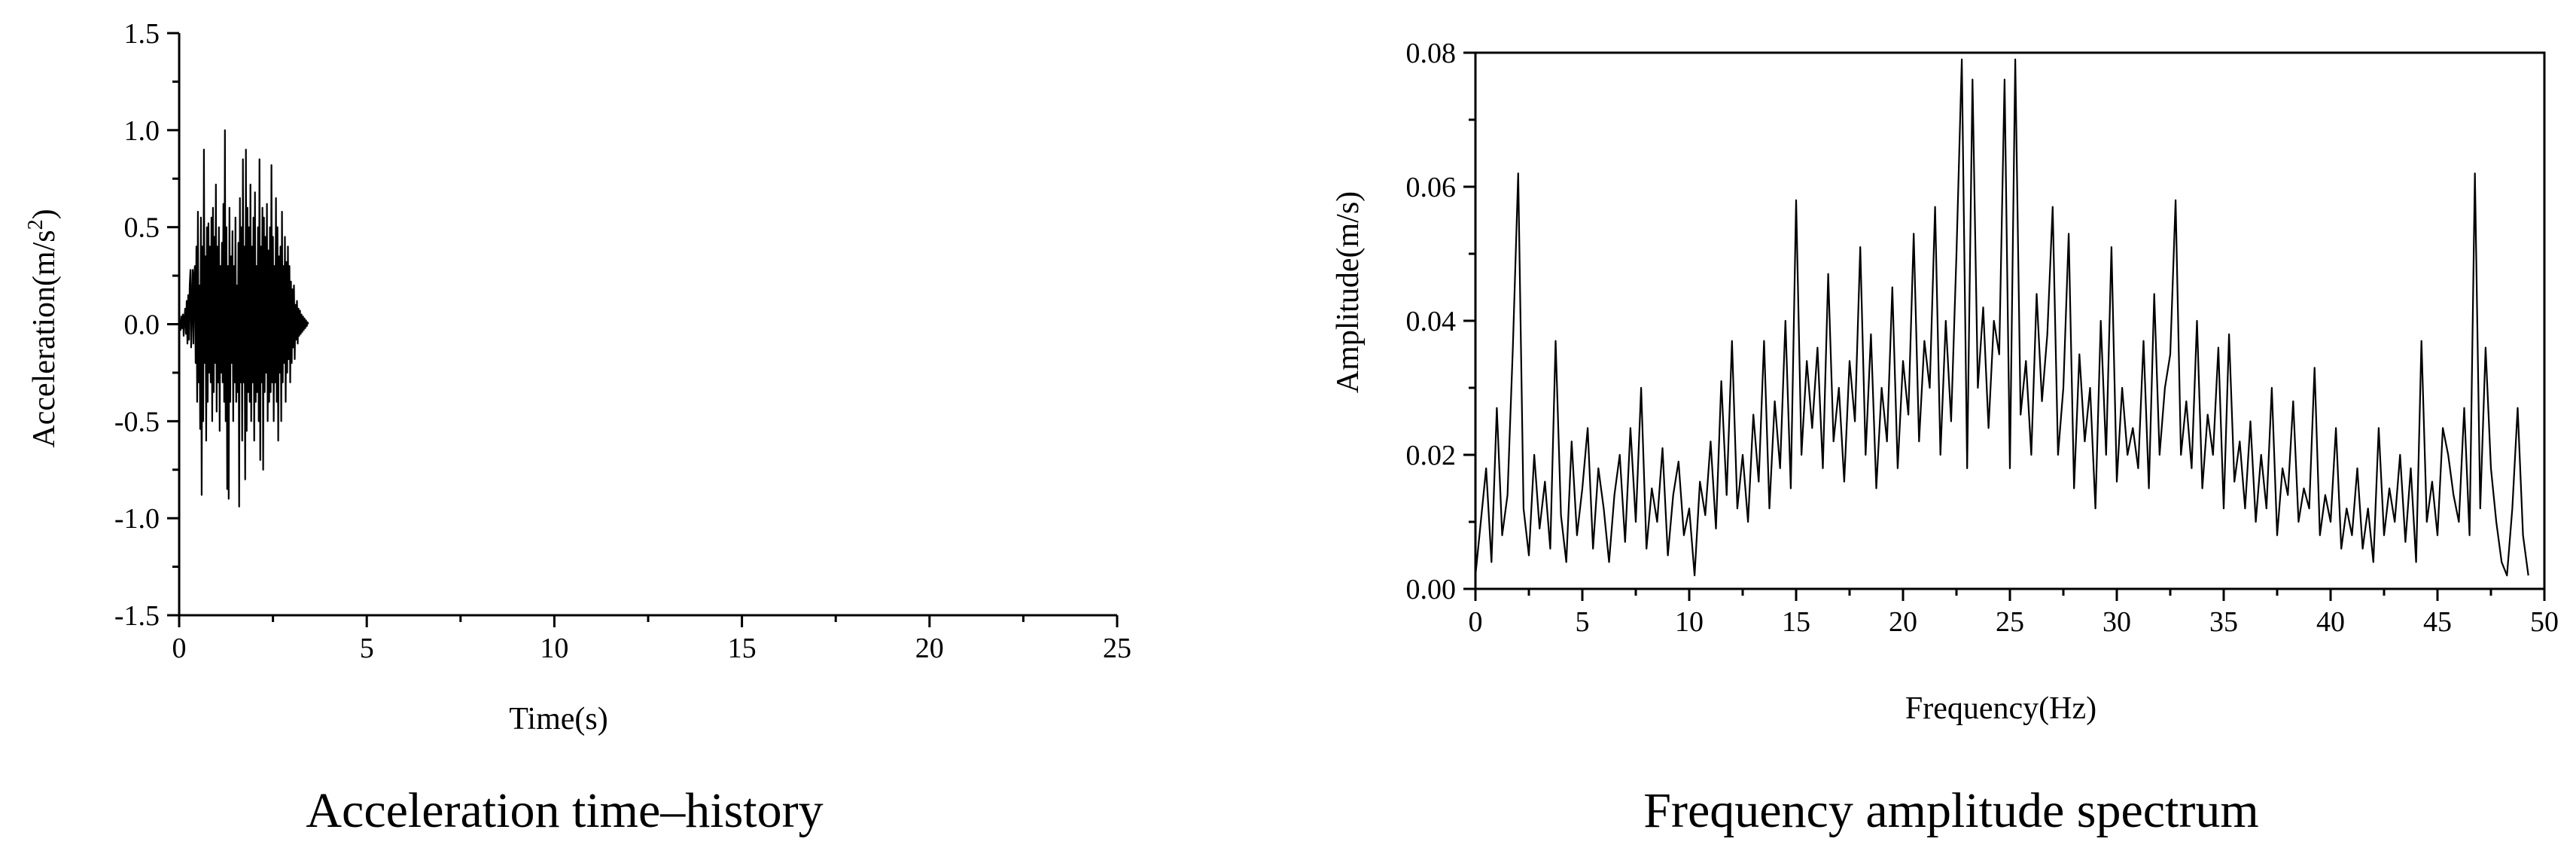 This screenshot has width=2576, height=863. I want to click on acceleration-x-tick-label: 20, so click(930, 648).